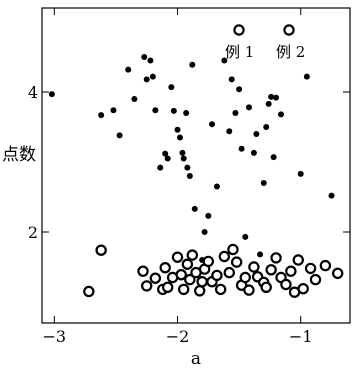 This screenshot has width=356, height=374. Describe the element at coordinates (265, 42) in the screenshot. I see `legend: 例 1 例 2` at that location.